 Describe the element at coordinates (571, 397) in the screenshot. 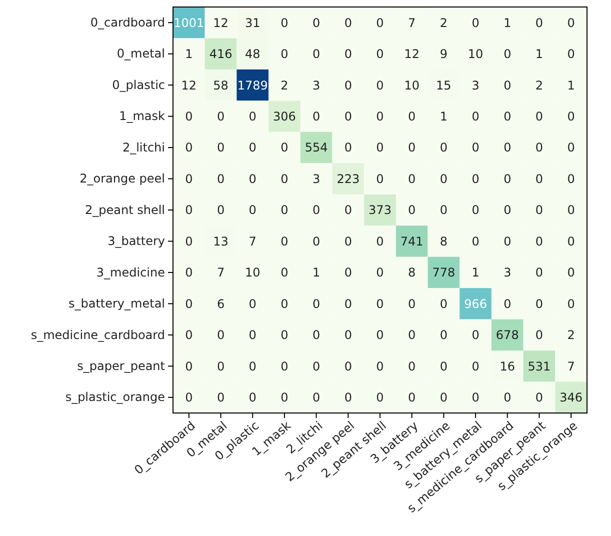

I see `data-label: 346` at that location.